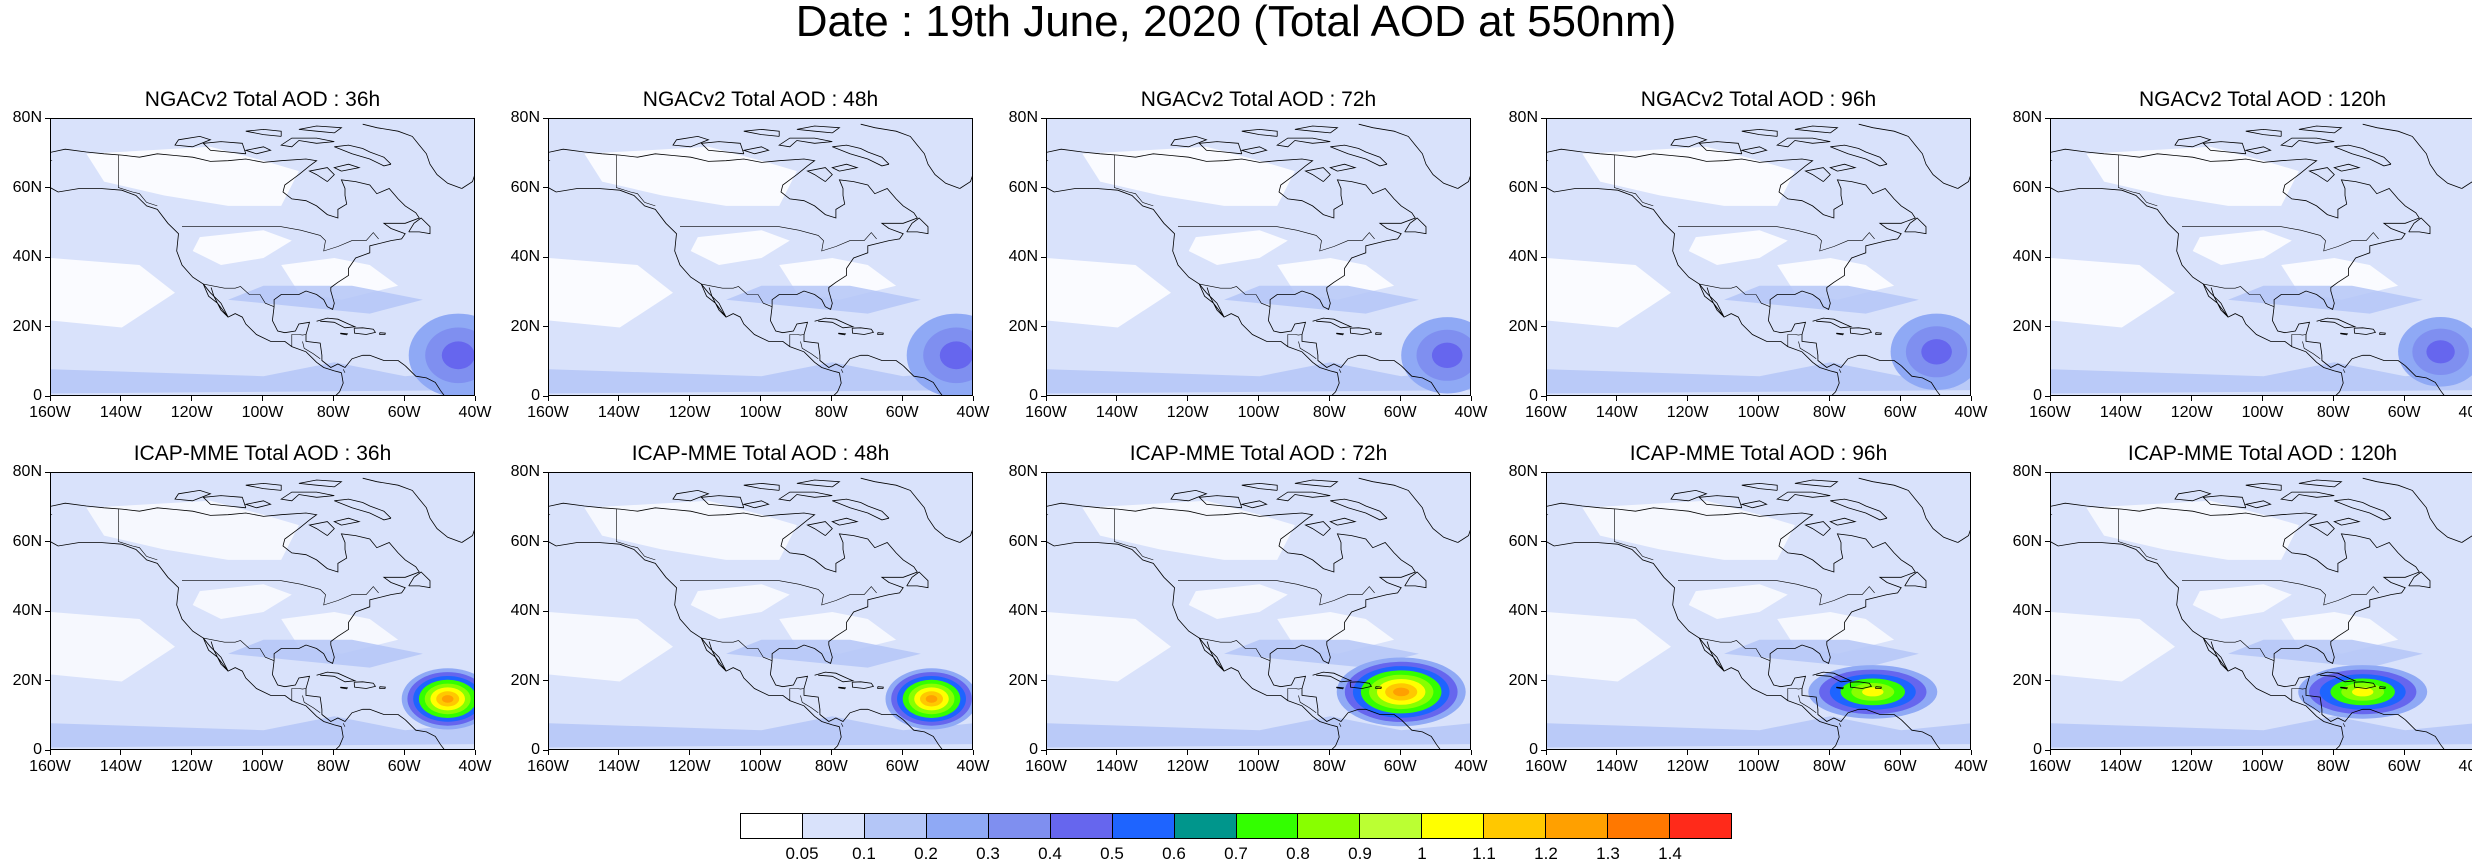  I want to click on panel-title: ICAP-MME Total AOD : 72h, so click(1259, 454).